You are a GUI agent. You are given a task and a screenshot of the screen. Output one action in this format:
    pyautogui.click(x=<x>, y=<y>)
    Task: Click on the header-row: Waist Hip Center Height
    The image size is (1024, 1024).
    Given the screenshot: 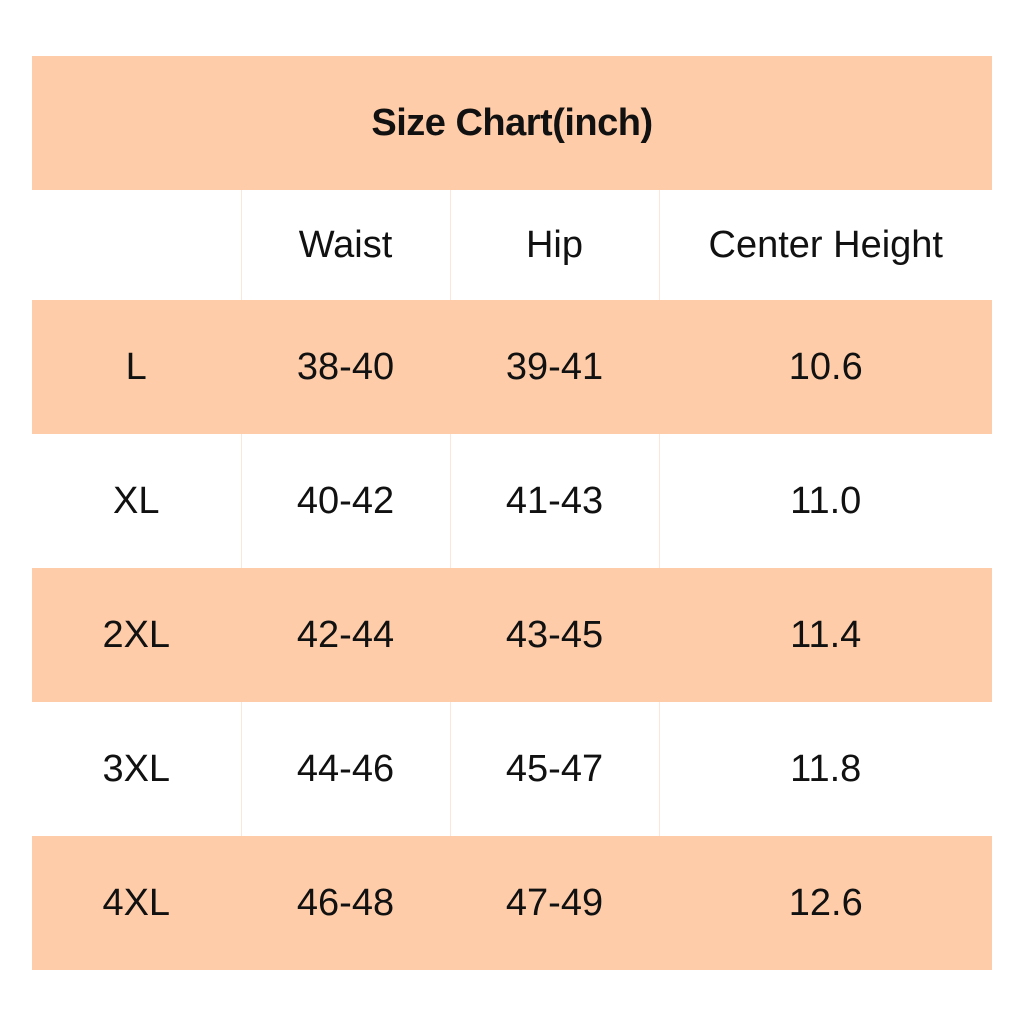 What is the action you would take?
    pyautogui.click(x=512, y=245)
    